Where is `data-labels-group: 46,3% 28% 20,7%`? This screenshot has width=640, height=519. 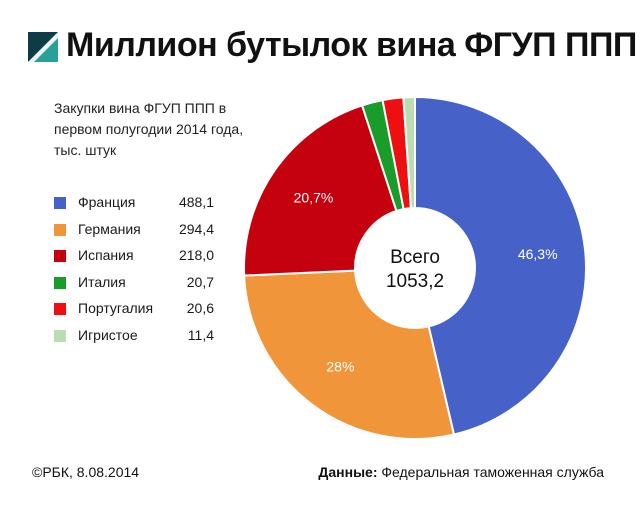
data-labels-group: 46,3% 28% 20,7% is located at coordinates (426, 282).